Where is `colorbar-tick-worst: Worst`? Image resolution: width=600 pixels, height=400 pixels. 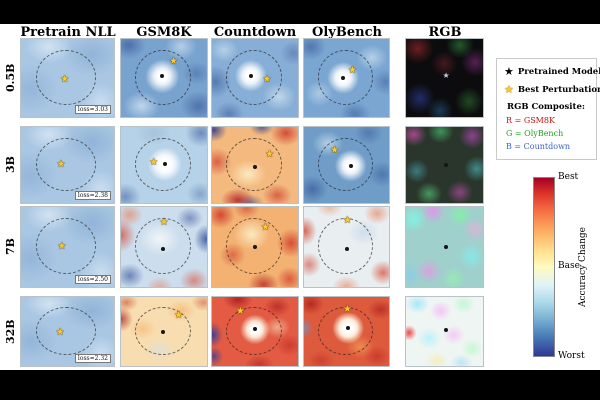 colorbar-tick-worst: Worst is located at coordinates (571, 356).